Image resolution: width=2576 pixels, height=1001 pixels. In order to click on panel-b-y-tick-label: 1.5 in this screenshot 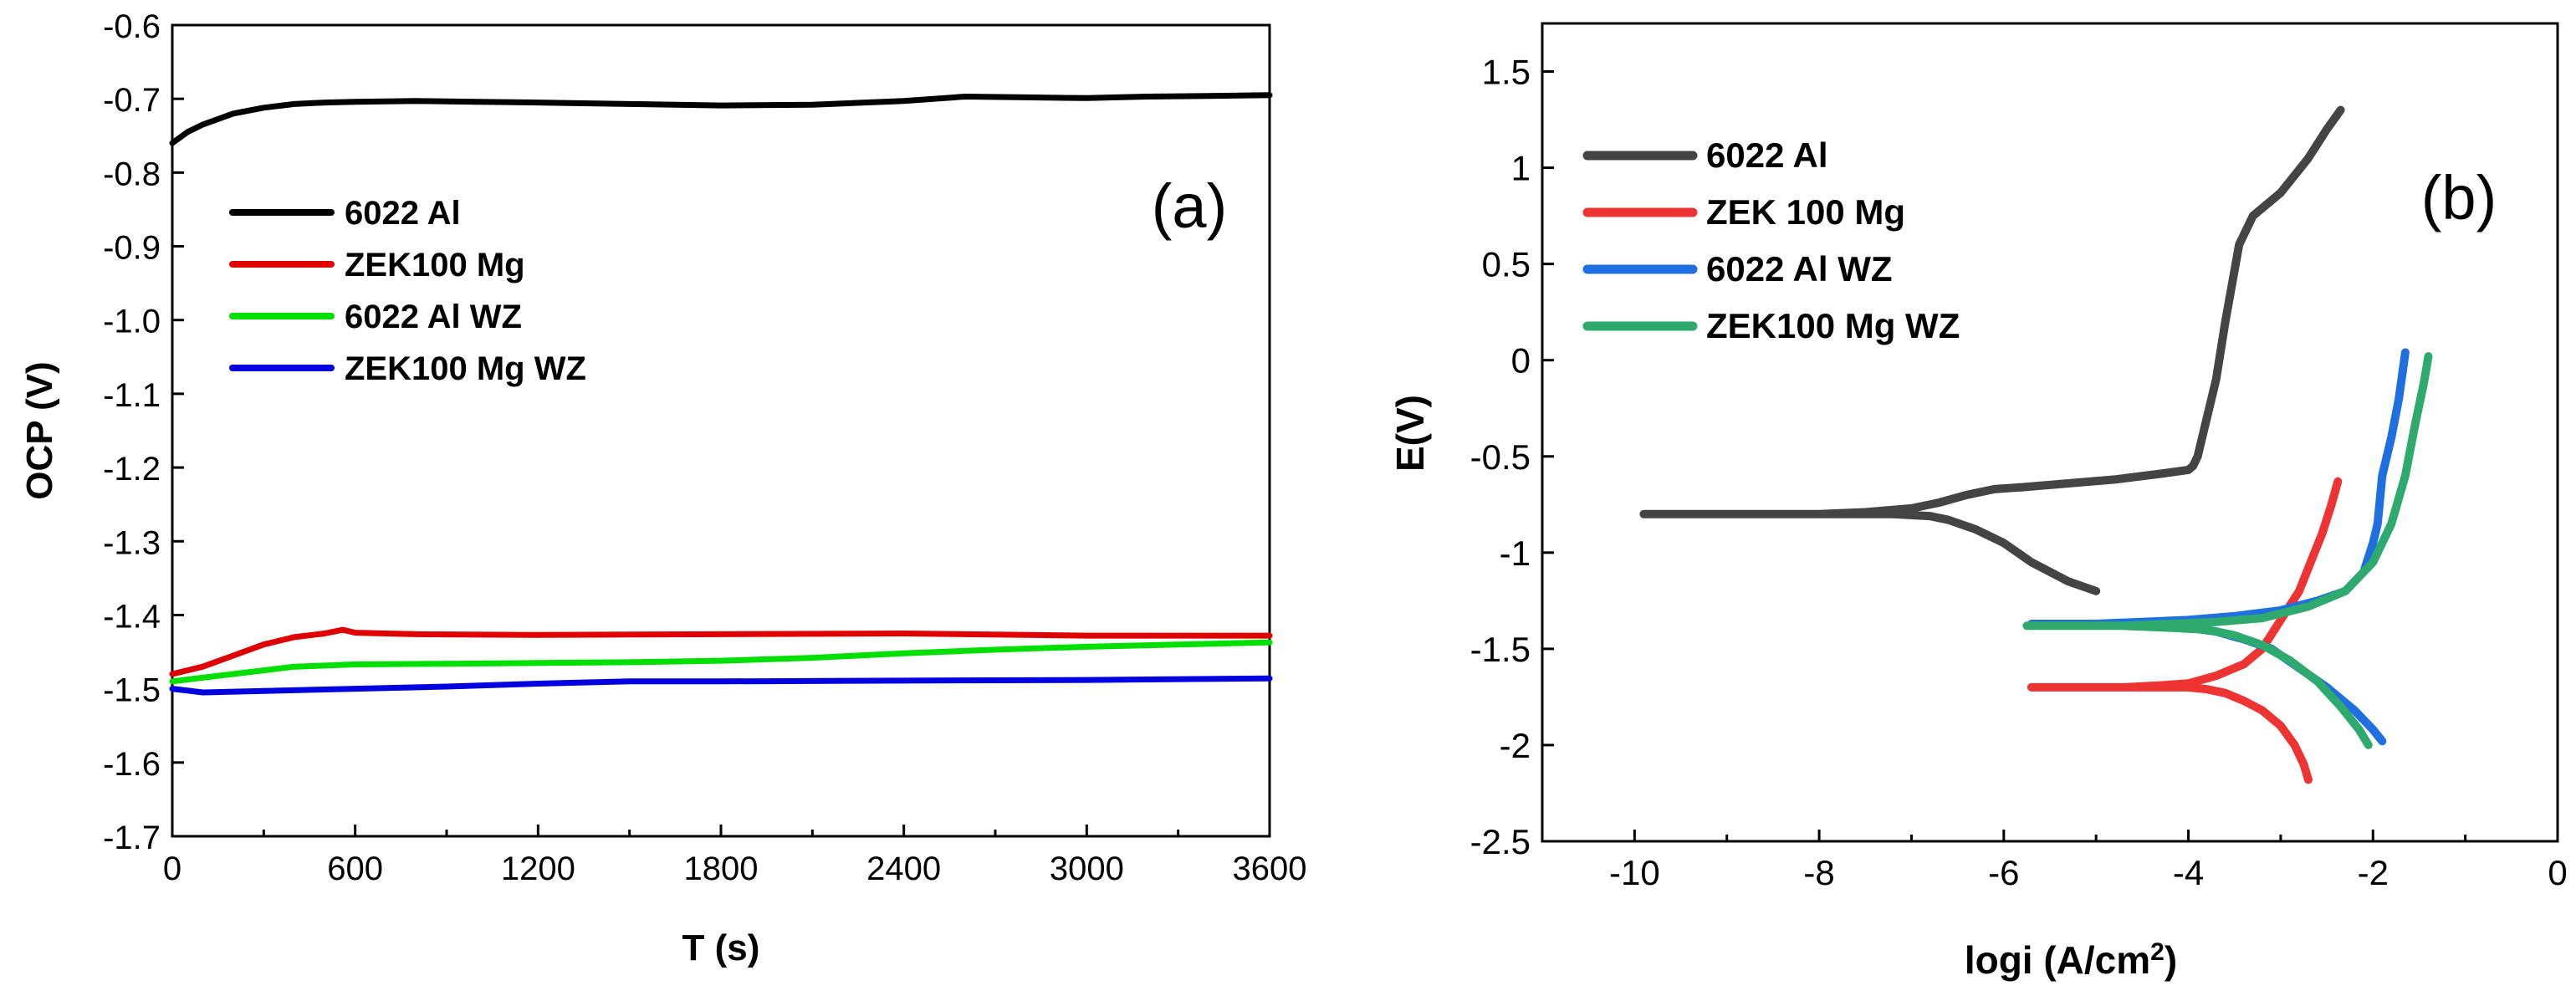, I will do `click(1506, 72)`.